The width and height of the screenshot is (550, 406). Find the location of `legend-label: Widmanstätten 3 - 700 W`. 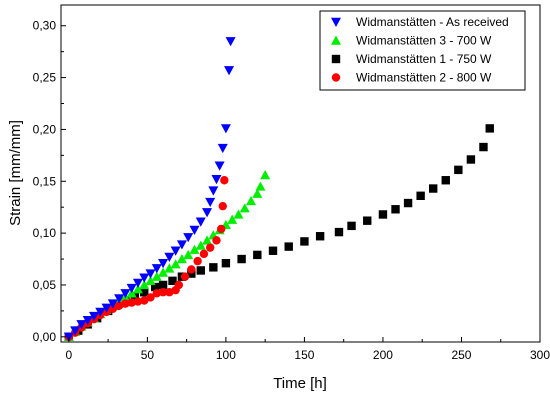

legend-label: Widmanstätten 3 - 700 W is located at coordinates (424, 41).